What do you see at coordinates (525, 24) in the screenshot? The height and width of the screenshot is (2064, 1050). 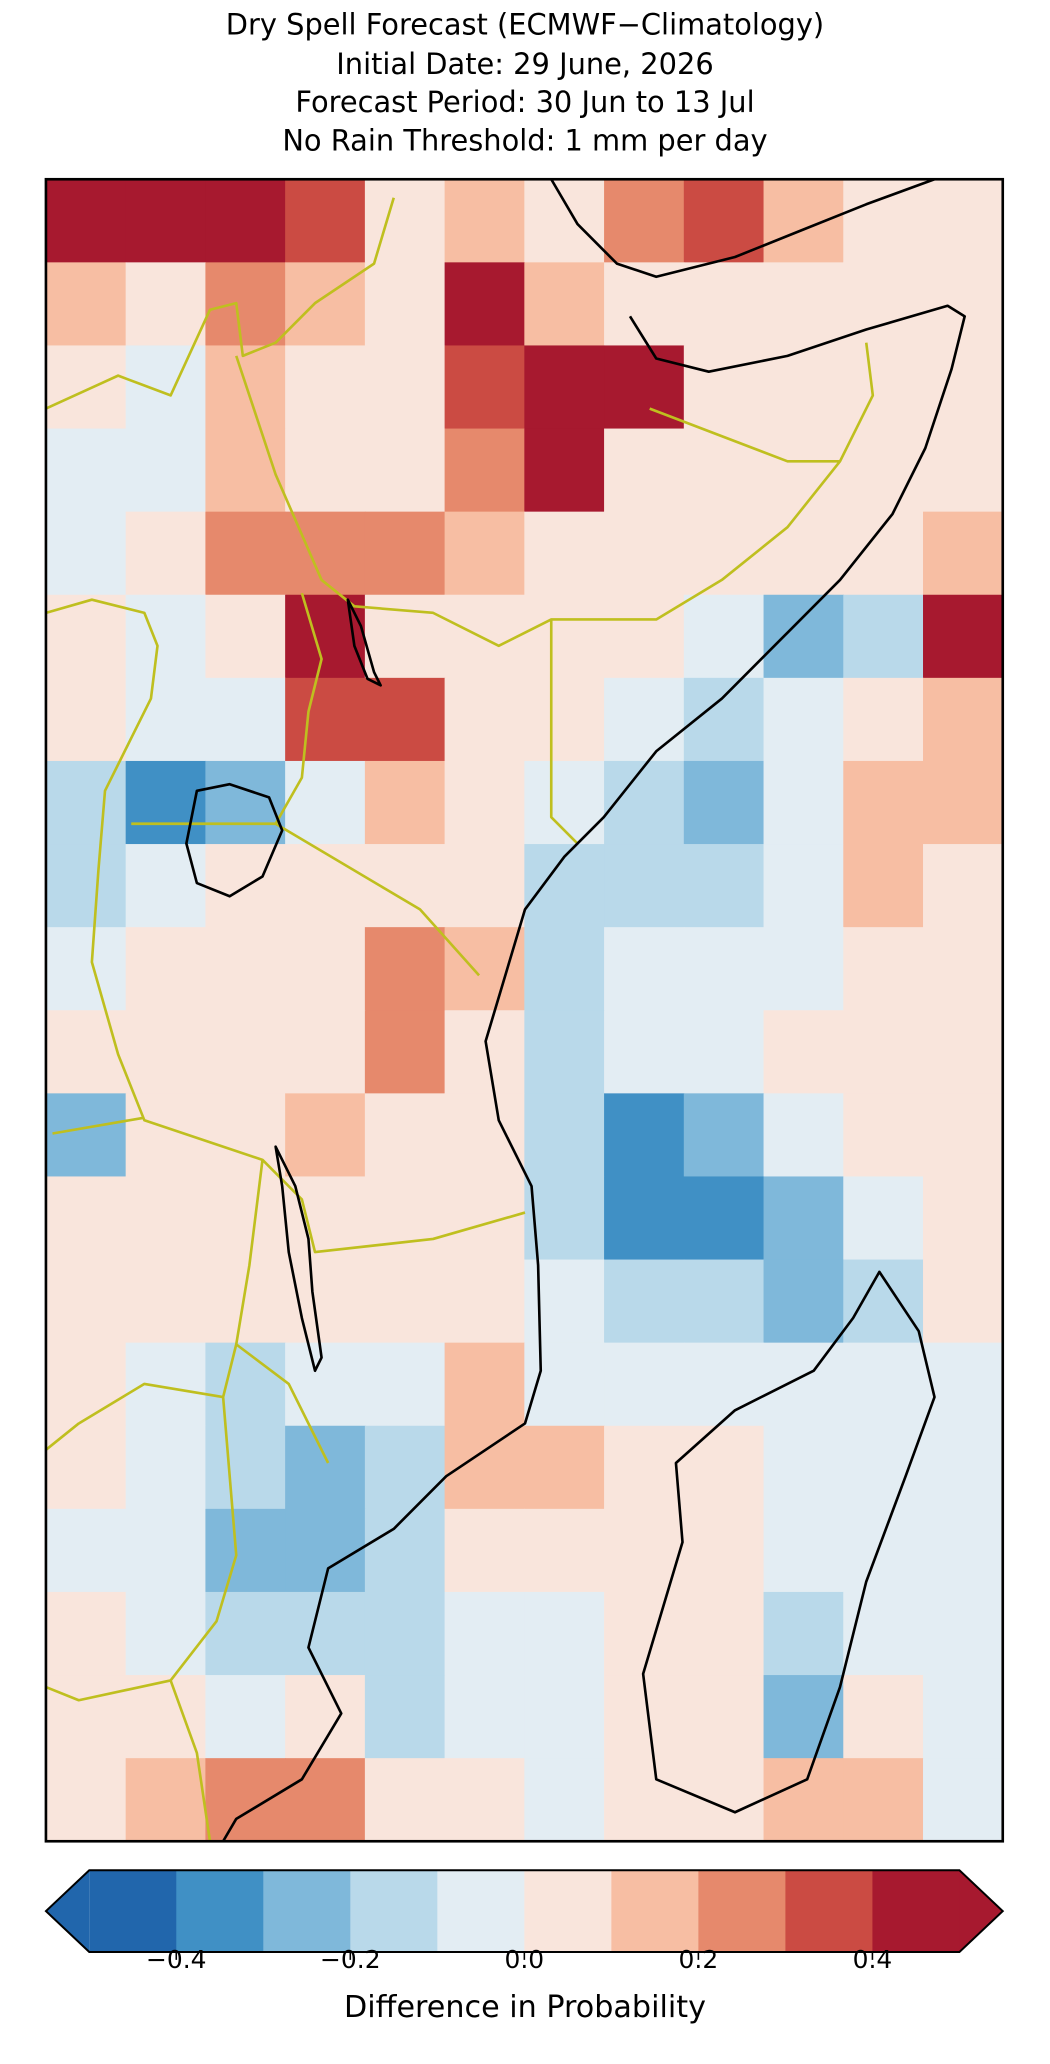 I see `title: Dry Spell Forecast (ECMWF−Climatology)` at bounding box center [525, 24].